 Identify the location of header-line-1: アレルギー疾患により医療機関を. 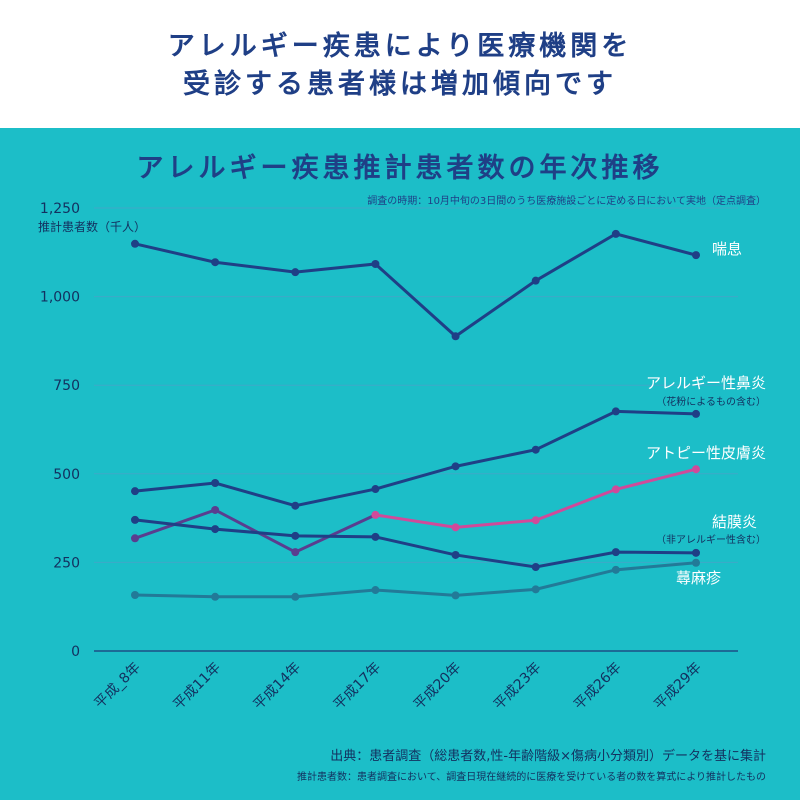
(400, 46).